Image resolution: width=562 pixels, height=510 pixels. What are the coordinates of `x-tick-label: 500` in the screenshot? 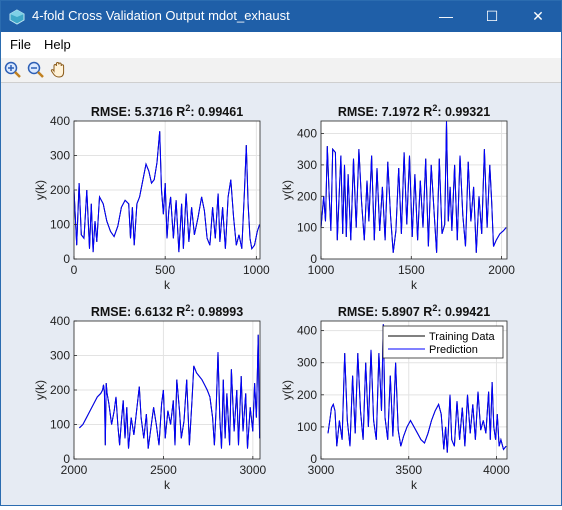 It's located at (165, 270).